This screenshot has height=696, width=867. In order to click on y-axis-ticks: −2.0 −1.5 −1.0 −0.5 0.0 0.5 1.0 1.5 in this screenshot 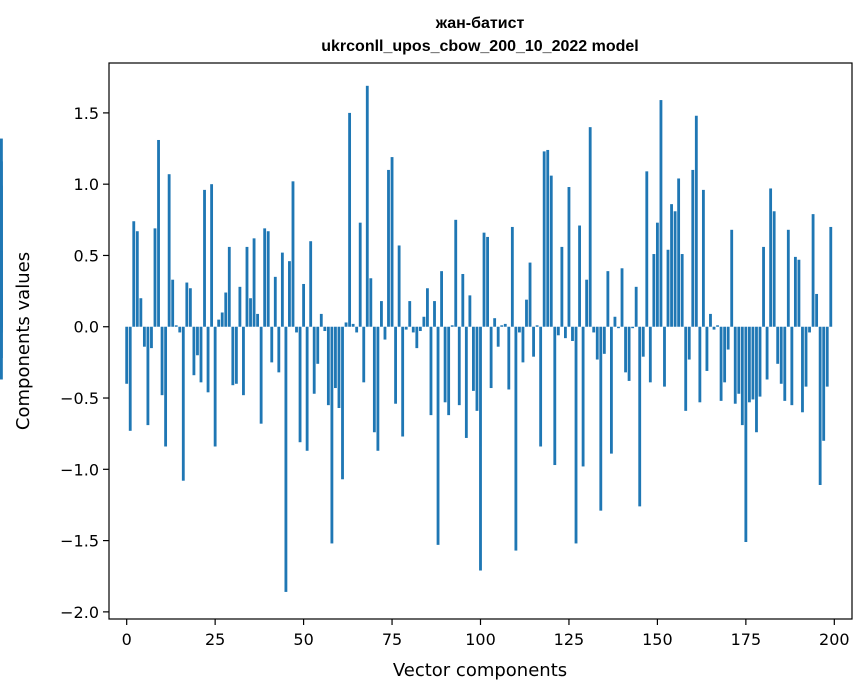, I will do `click(84, 363)`.